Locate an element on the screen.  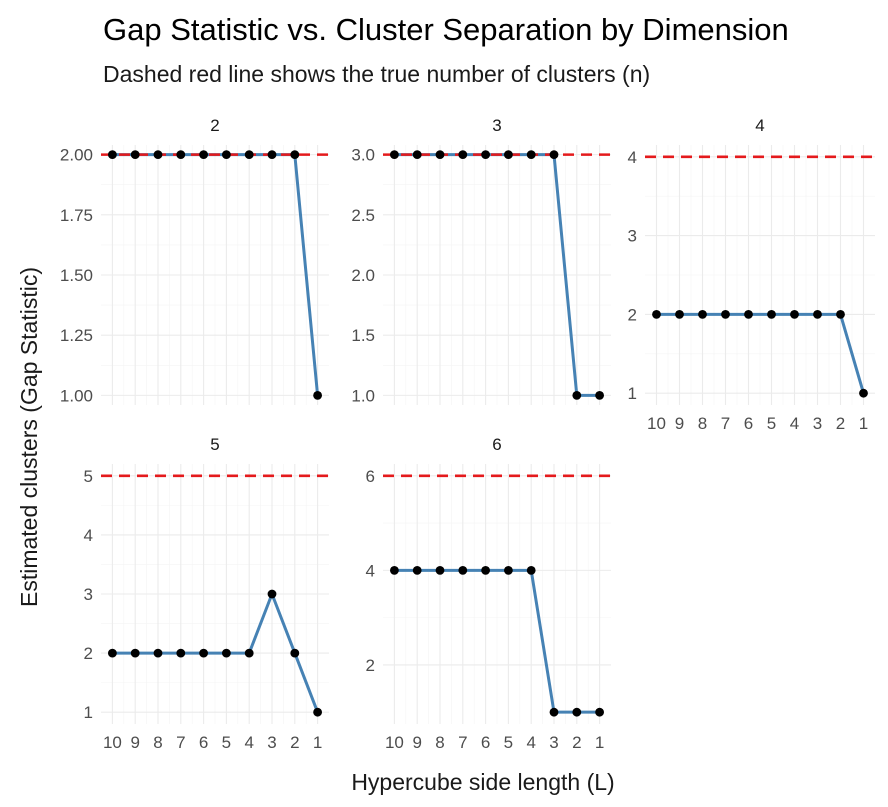
x-tick-label: 8 is located at coordinates (157, 742).